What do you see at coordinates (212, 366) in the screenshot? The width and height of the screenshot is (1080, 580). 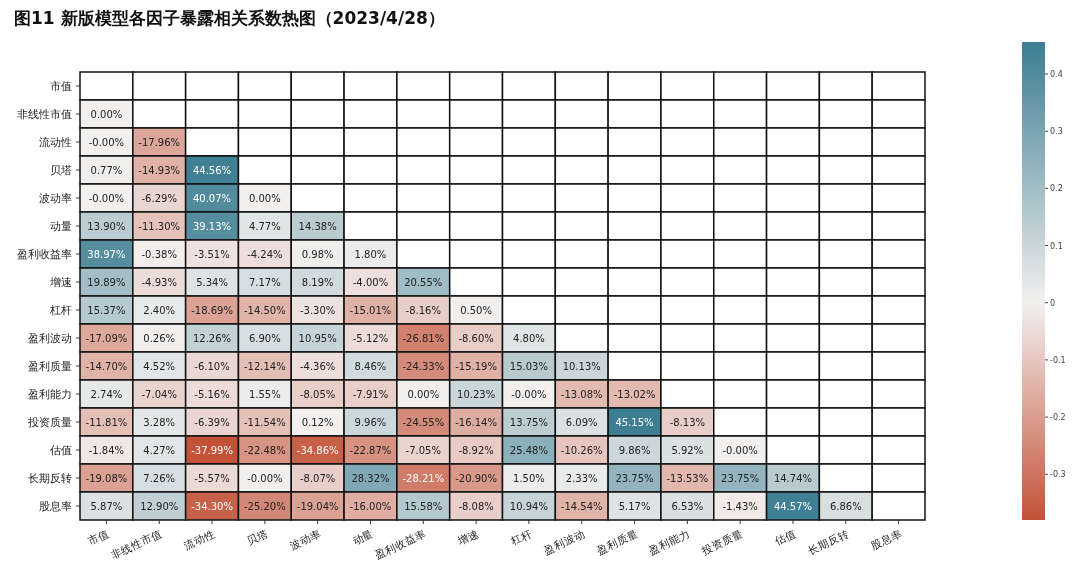 I see `data-label: -6.10%` at bounding box center [212, 366].